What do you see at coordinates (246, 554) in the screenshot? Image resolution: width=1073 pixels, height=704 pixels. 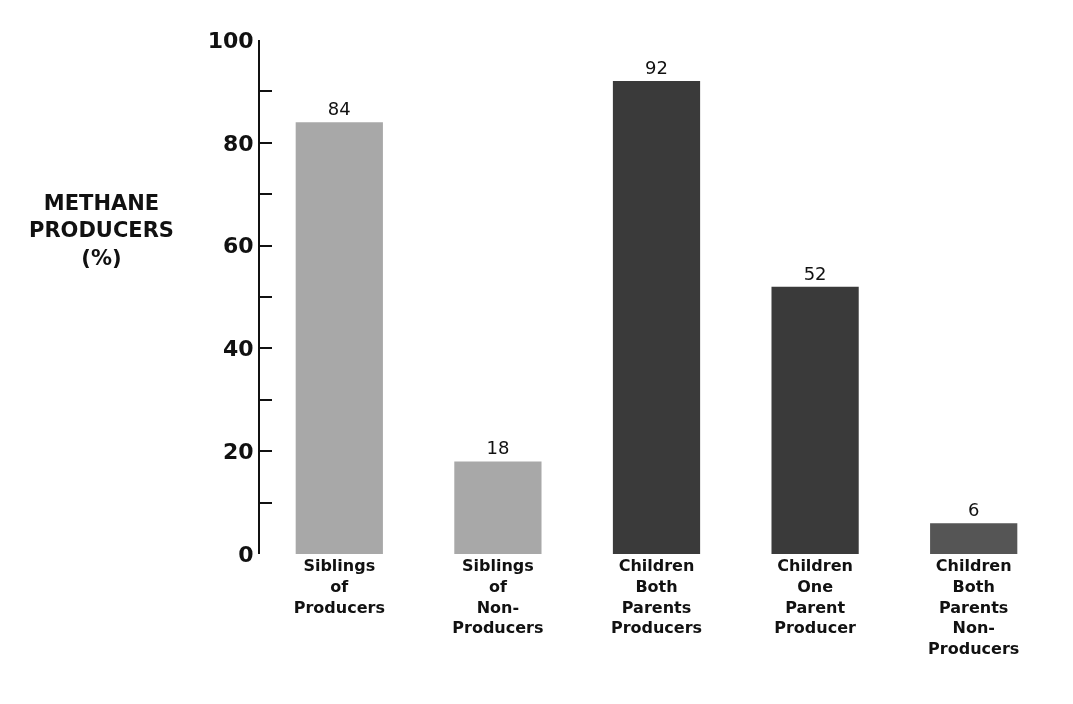 I see `y-tick-label: 0` at bounding box center [246, 554].